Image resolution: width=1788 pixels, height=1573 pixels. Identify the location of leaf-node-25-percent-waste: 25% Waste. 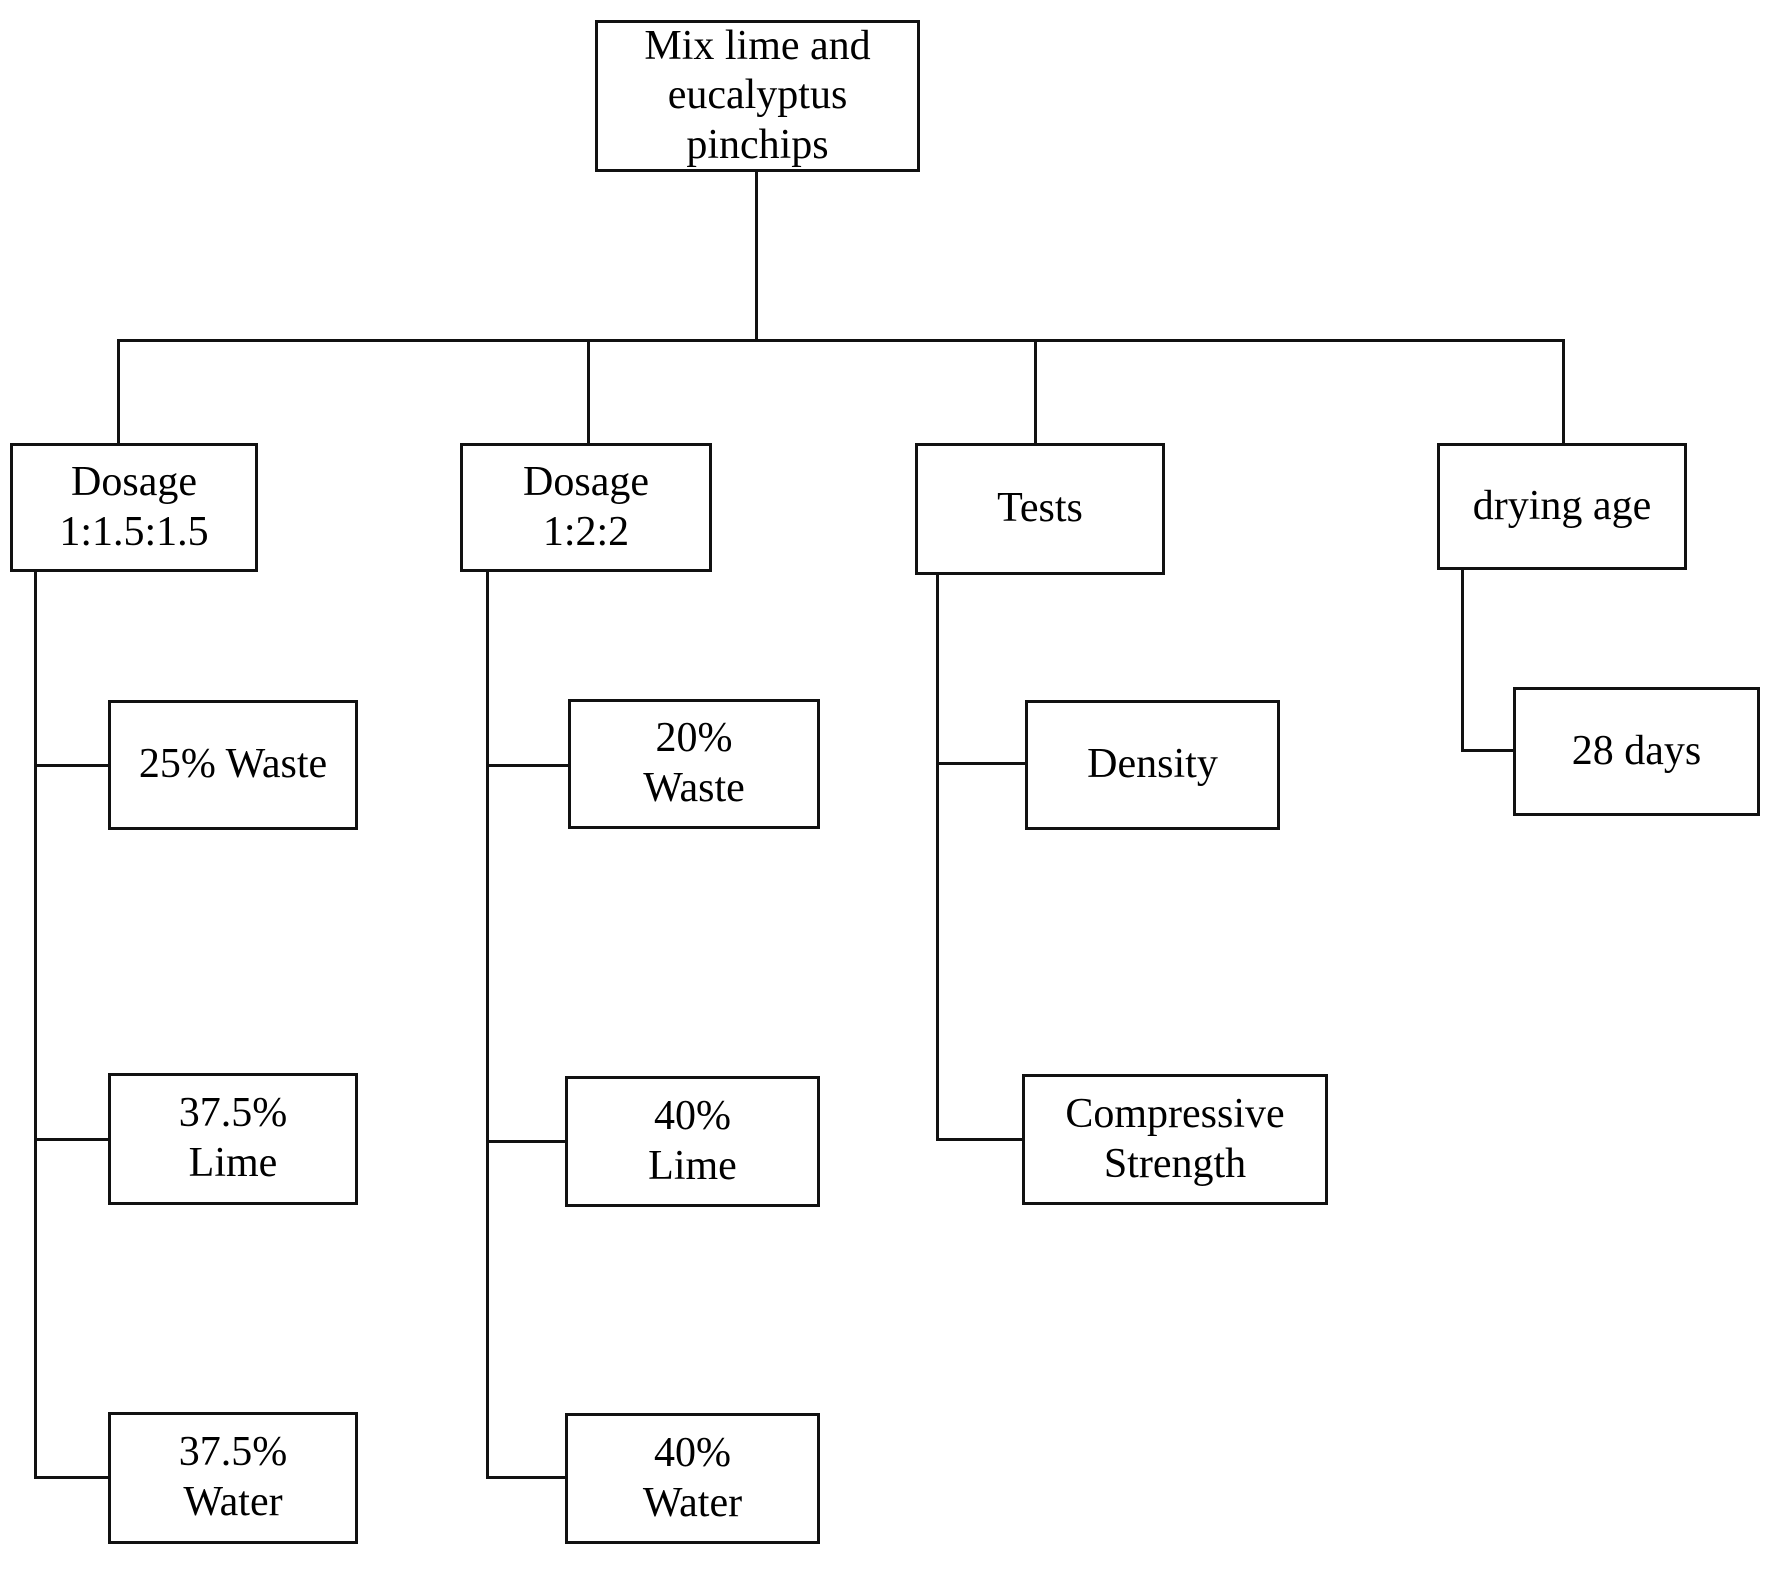
(233, 765).